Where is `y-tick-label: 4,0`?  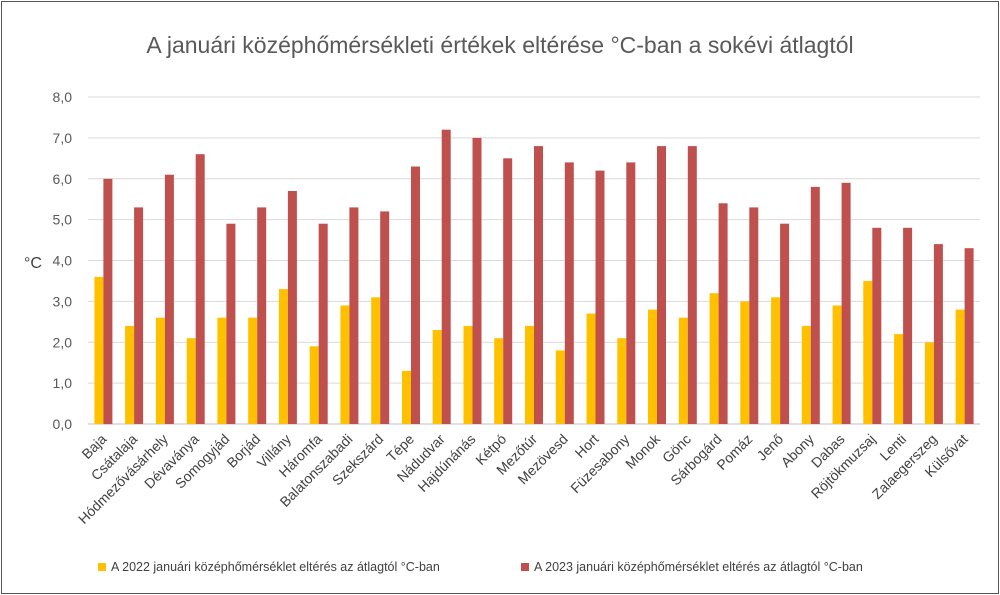
y-tick-label: 4,0 is located at coordinates (63, 261).